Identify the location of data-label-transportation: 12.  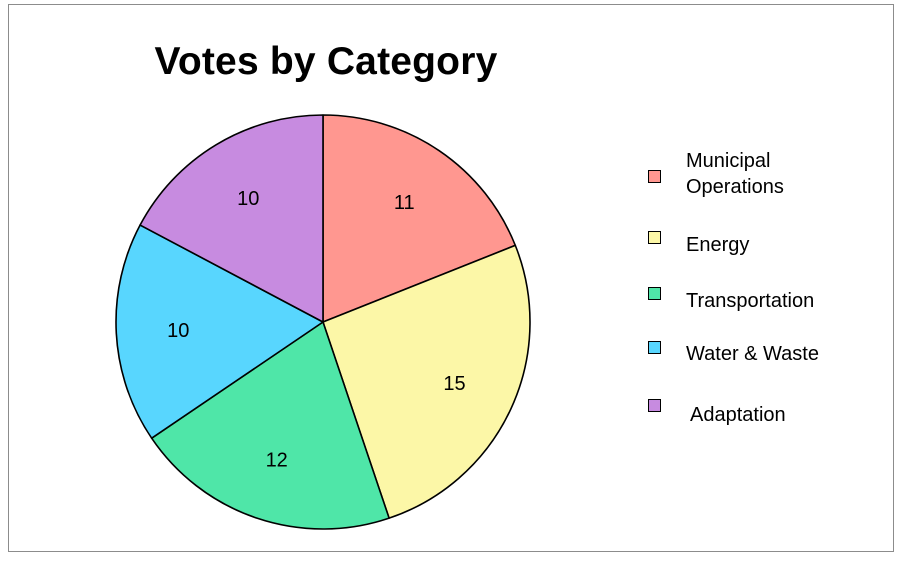
(277, 460).